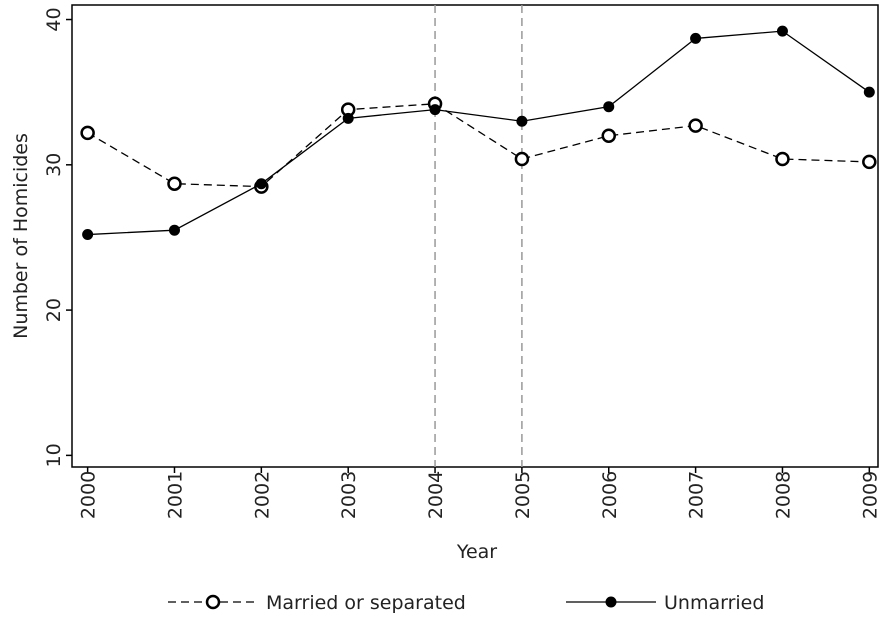 The image size is (880, 622). What do you see at coordinates (697, 495) in the screenshot?
I see `x-tick-label: 2007` at bounding box center [697, 495].